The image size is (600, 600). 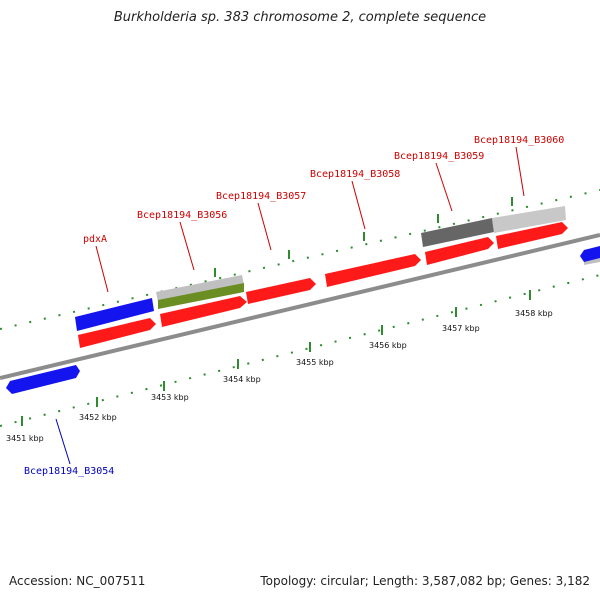 What do you see at coordinates (170, 397) in the screenshot?
I see `scale-label: 3453 kbp` at bounding box center [170, 397].